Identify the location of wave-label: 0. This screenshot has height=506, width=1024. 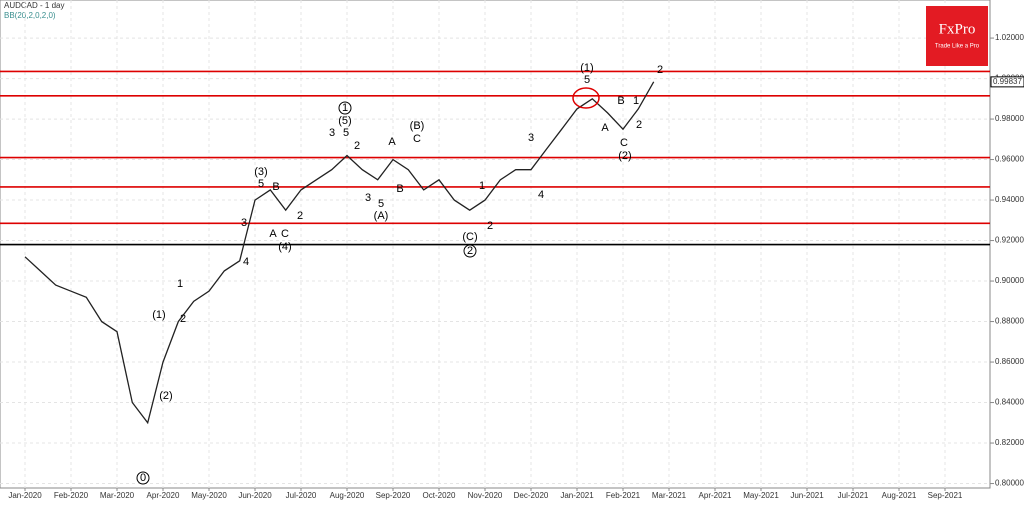
(143, 478).